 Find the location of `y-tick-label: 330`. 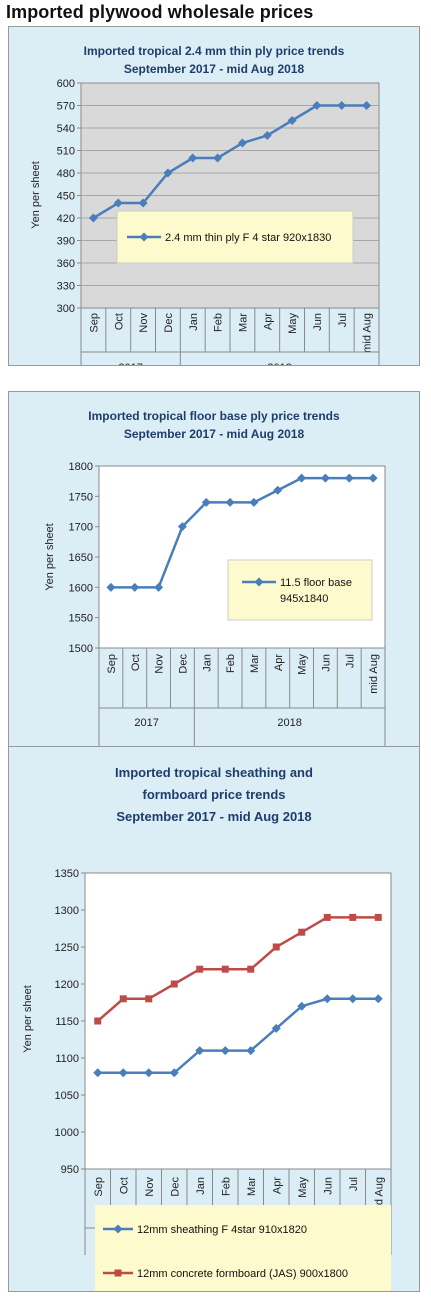

y-tick-label: 330 is located at coordinates (66, 287).